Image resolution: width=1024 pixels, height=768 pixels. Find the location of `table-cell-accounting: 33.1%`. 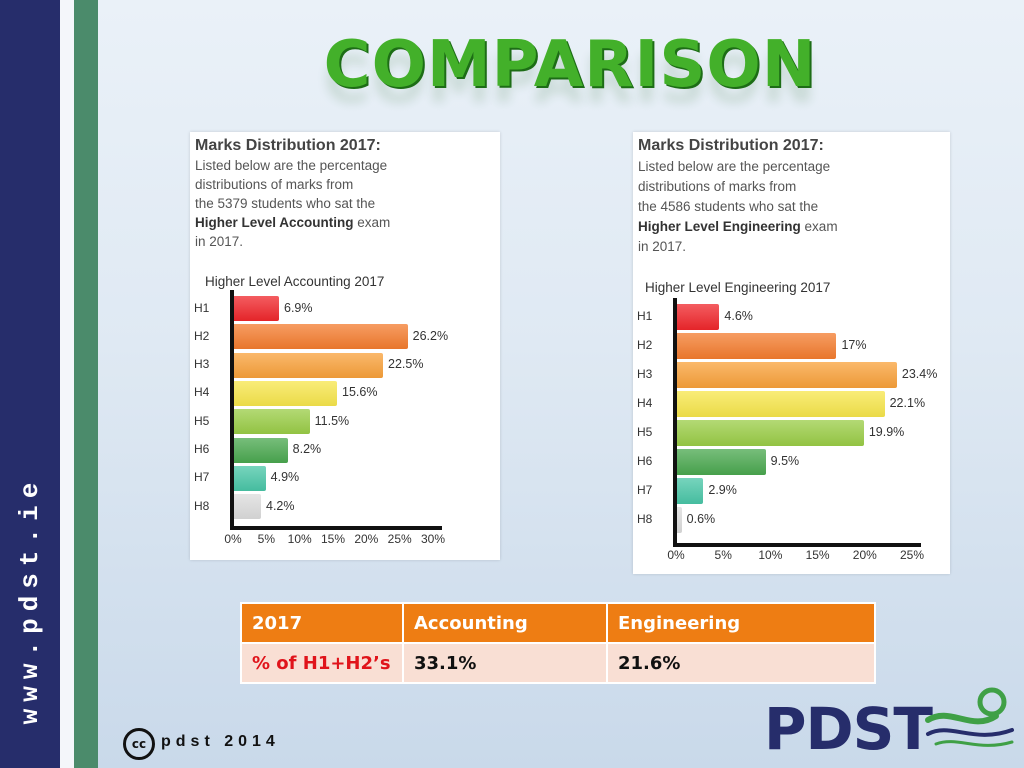

table-cell-accounting: 33.1% is located at coordinates (505, 663).